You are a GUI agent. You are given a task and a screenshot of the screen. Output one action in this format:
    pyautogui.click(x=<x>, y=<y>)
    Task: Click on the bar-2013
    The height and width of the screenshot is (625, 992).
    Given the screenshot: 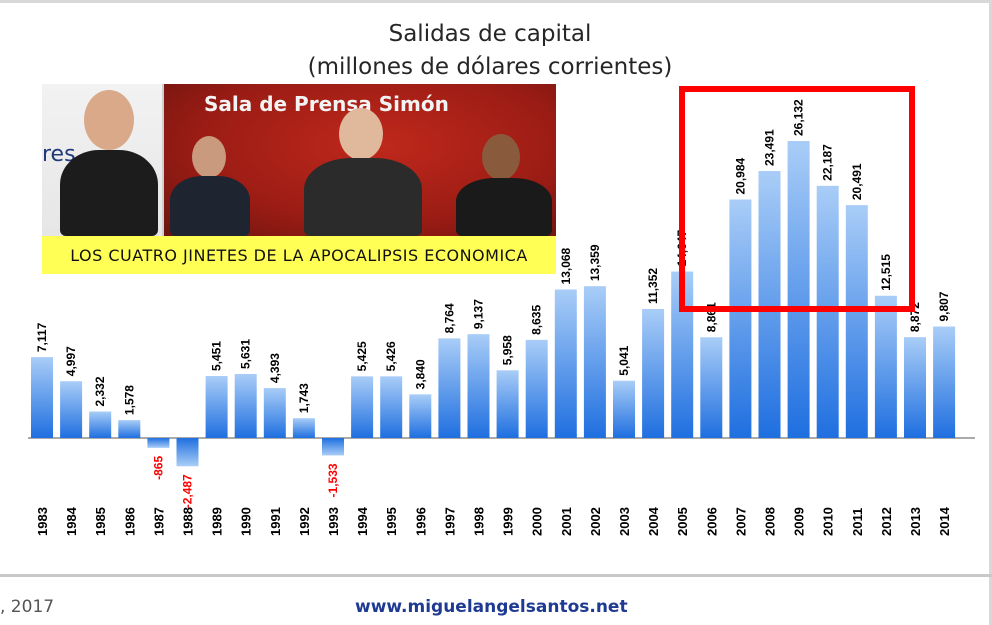 What is the action you would take?
    pyautogui.click(x=915, y=387)
    